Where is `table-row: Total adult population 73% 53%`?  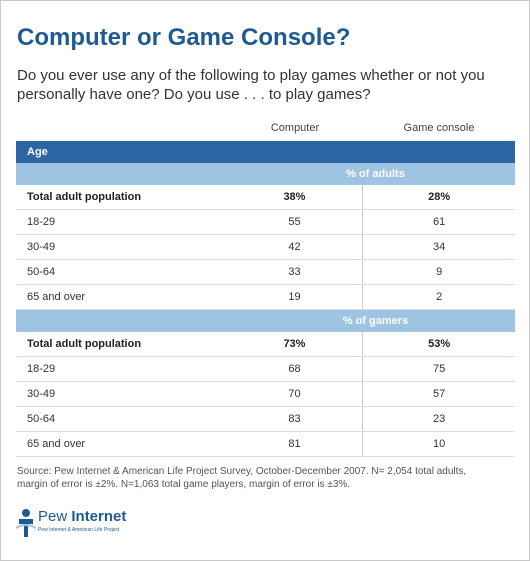 table-row: Total adult population 73% 53% is located at coordinates (265, 344).